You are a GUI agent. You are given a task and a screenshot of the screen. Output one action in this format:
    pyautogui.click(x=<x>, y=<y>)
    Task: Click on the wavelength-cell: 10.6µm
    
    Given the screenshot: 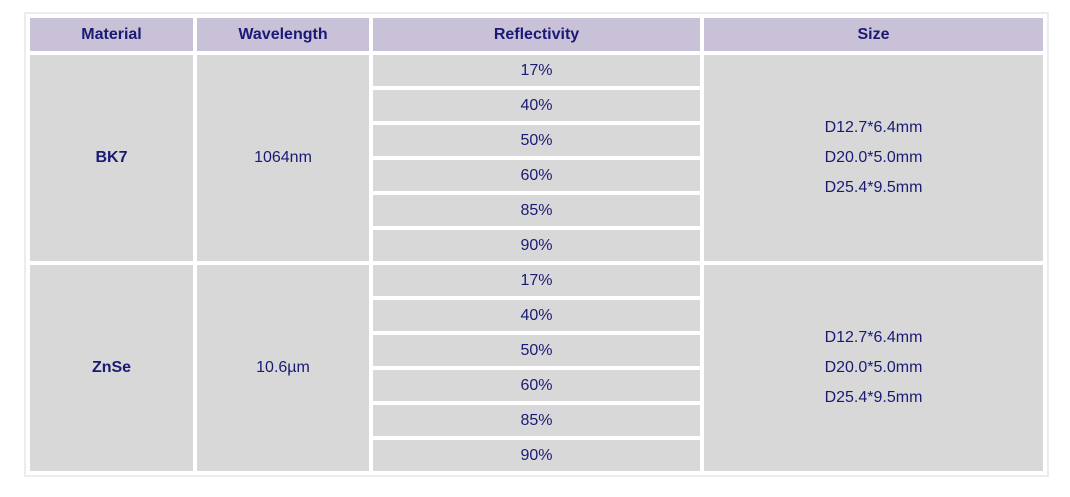 What is the action you would take?
    pyautogui.click(x=283, y=368)
    